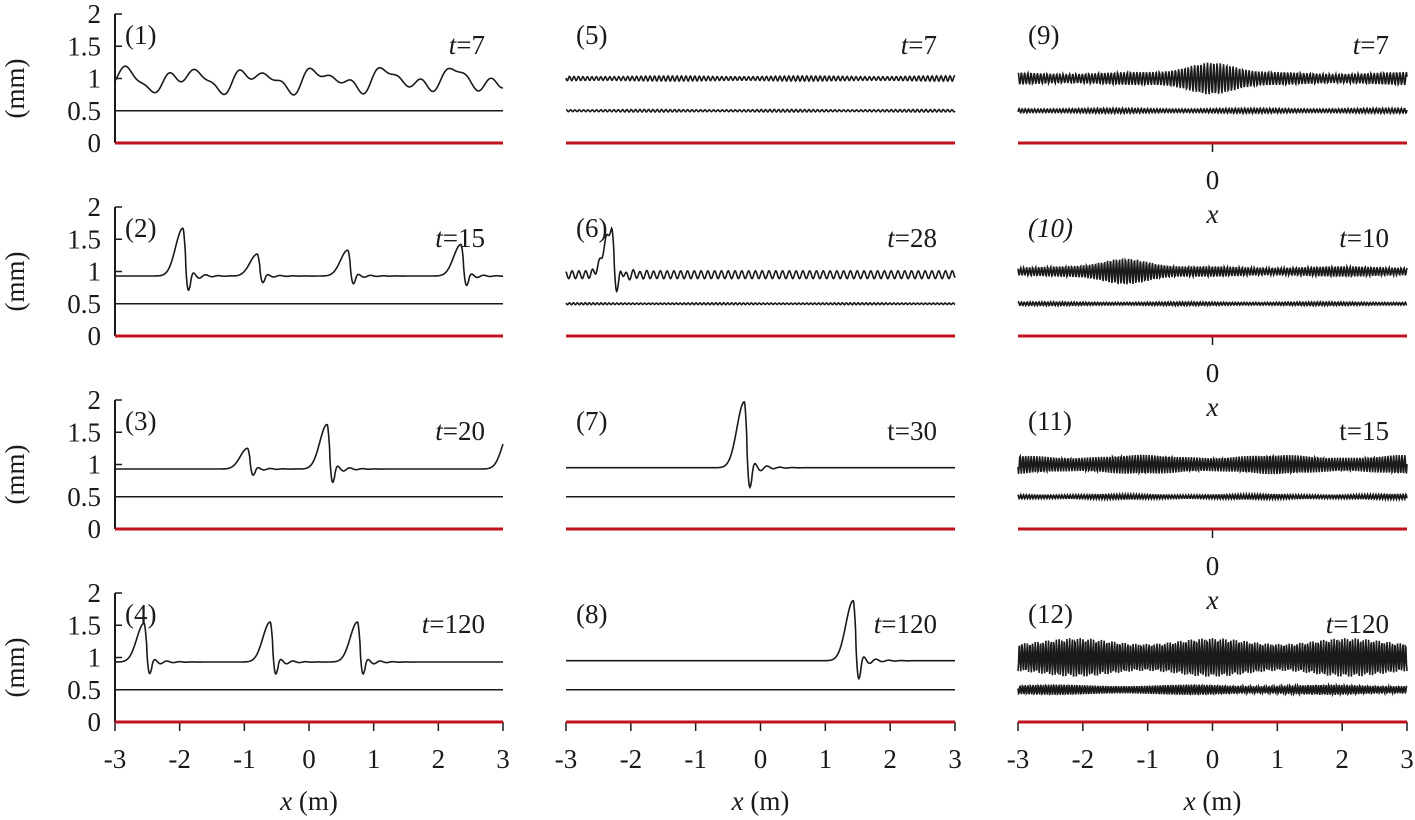  I want to click on panel-label: (3), so click(140, 421).